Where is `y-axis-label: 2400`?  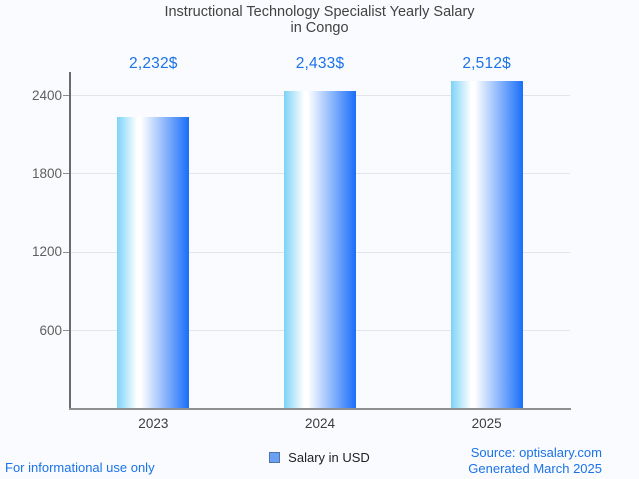
y-axis-label: 2400 is located at coordinates (46, 95).